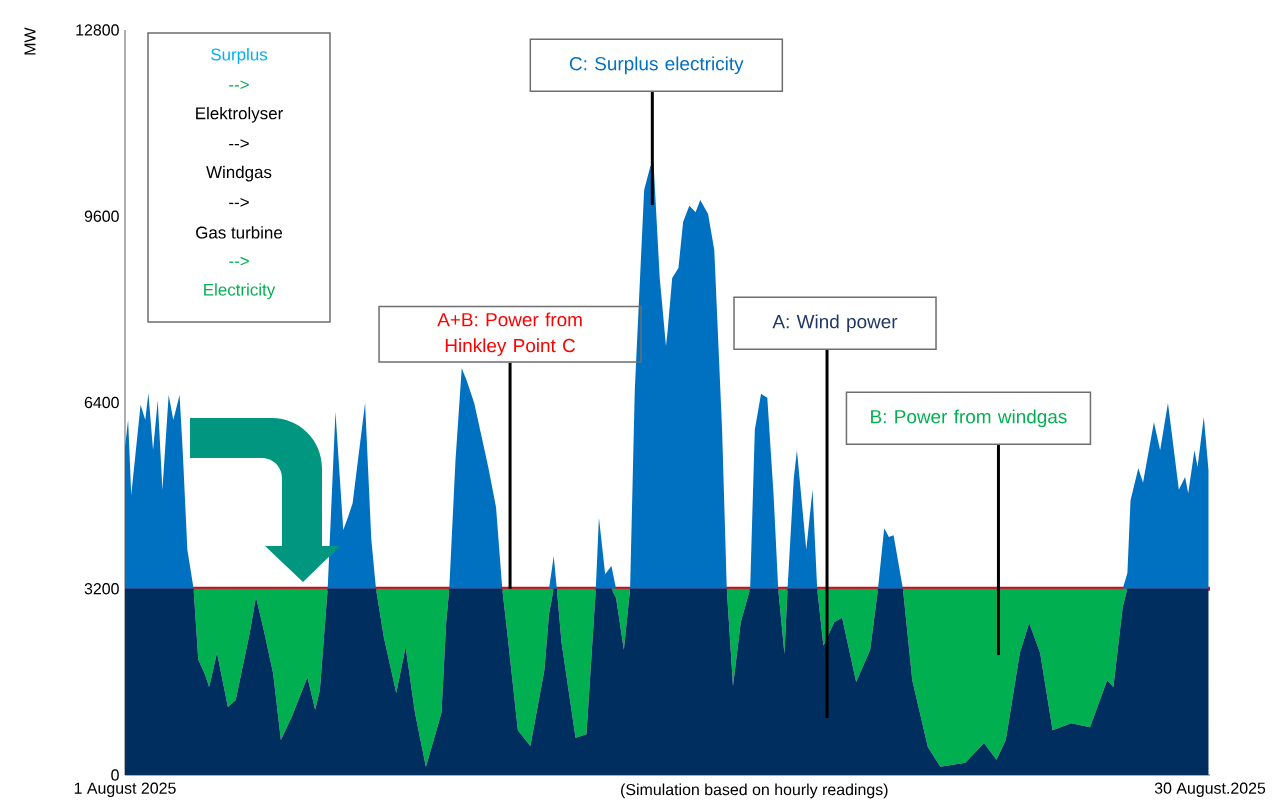 The width and height of the screenshot is (1287, 806). Describe the element at coordinates (239, 56) in the screenshot. I see `annotation: Surplus` at that location.